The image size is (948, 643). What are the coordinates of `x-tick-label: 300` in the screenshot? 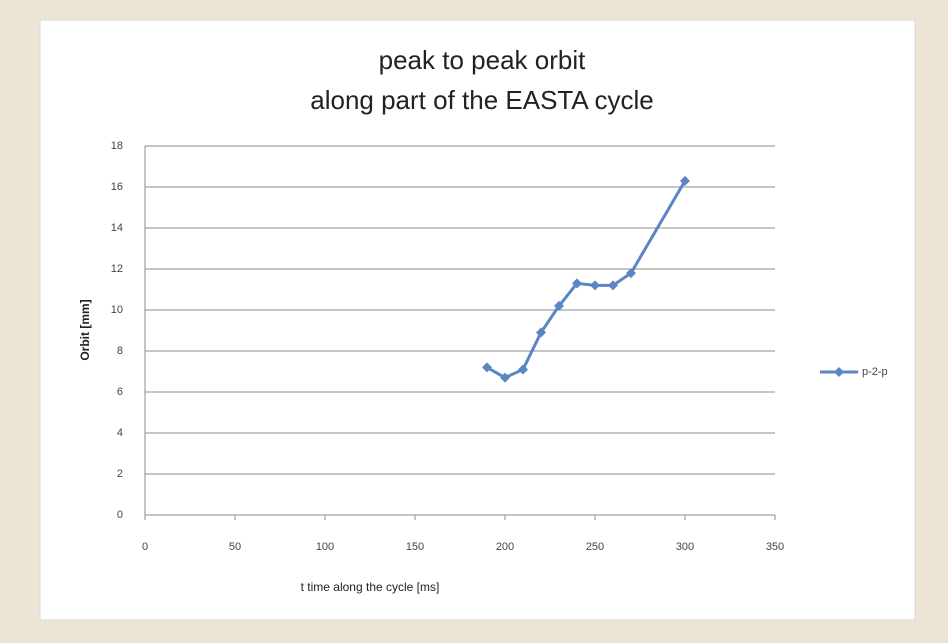 It's located at (685, 547).